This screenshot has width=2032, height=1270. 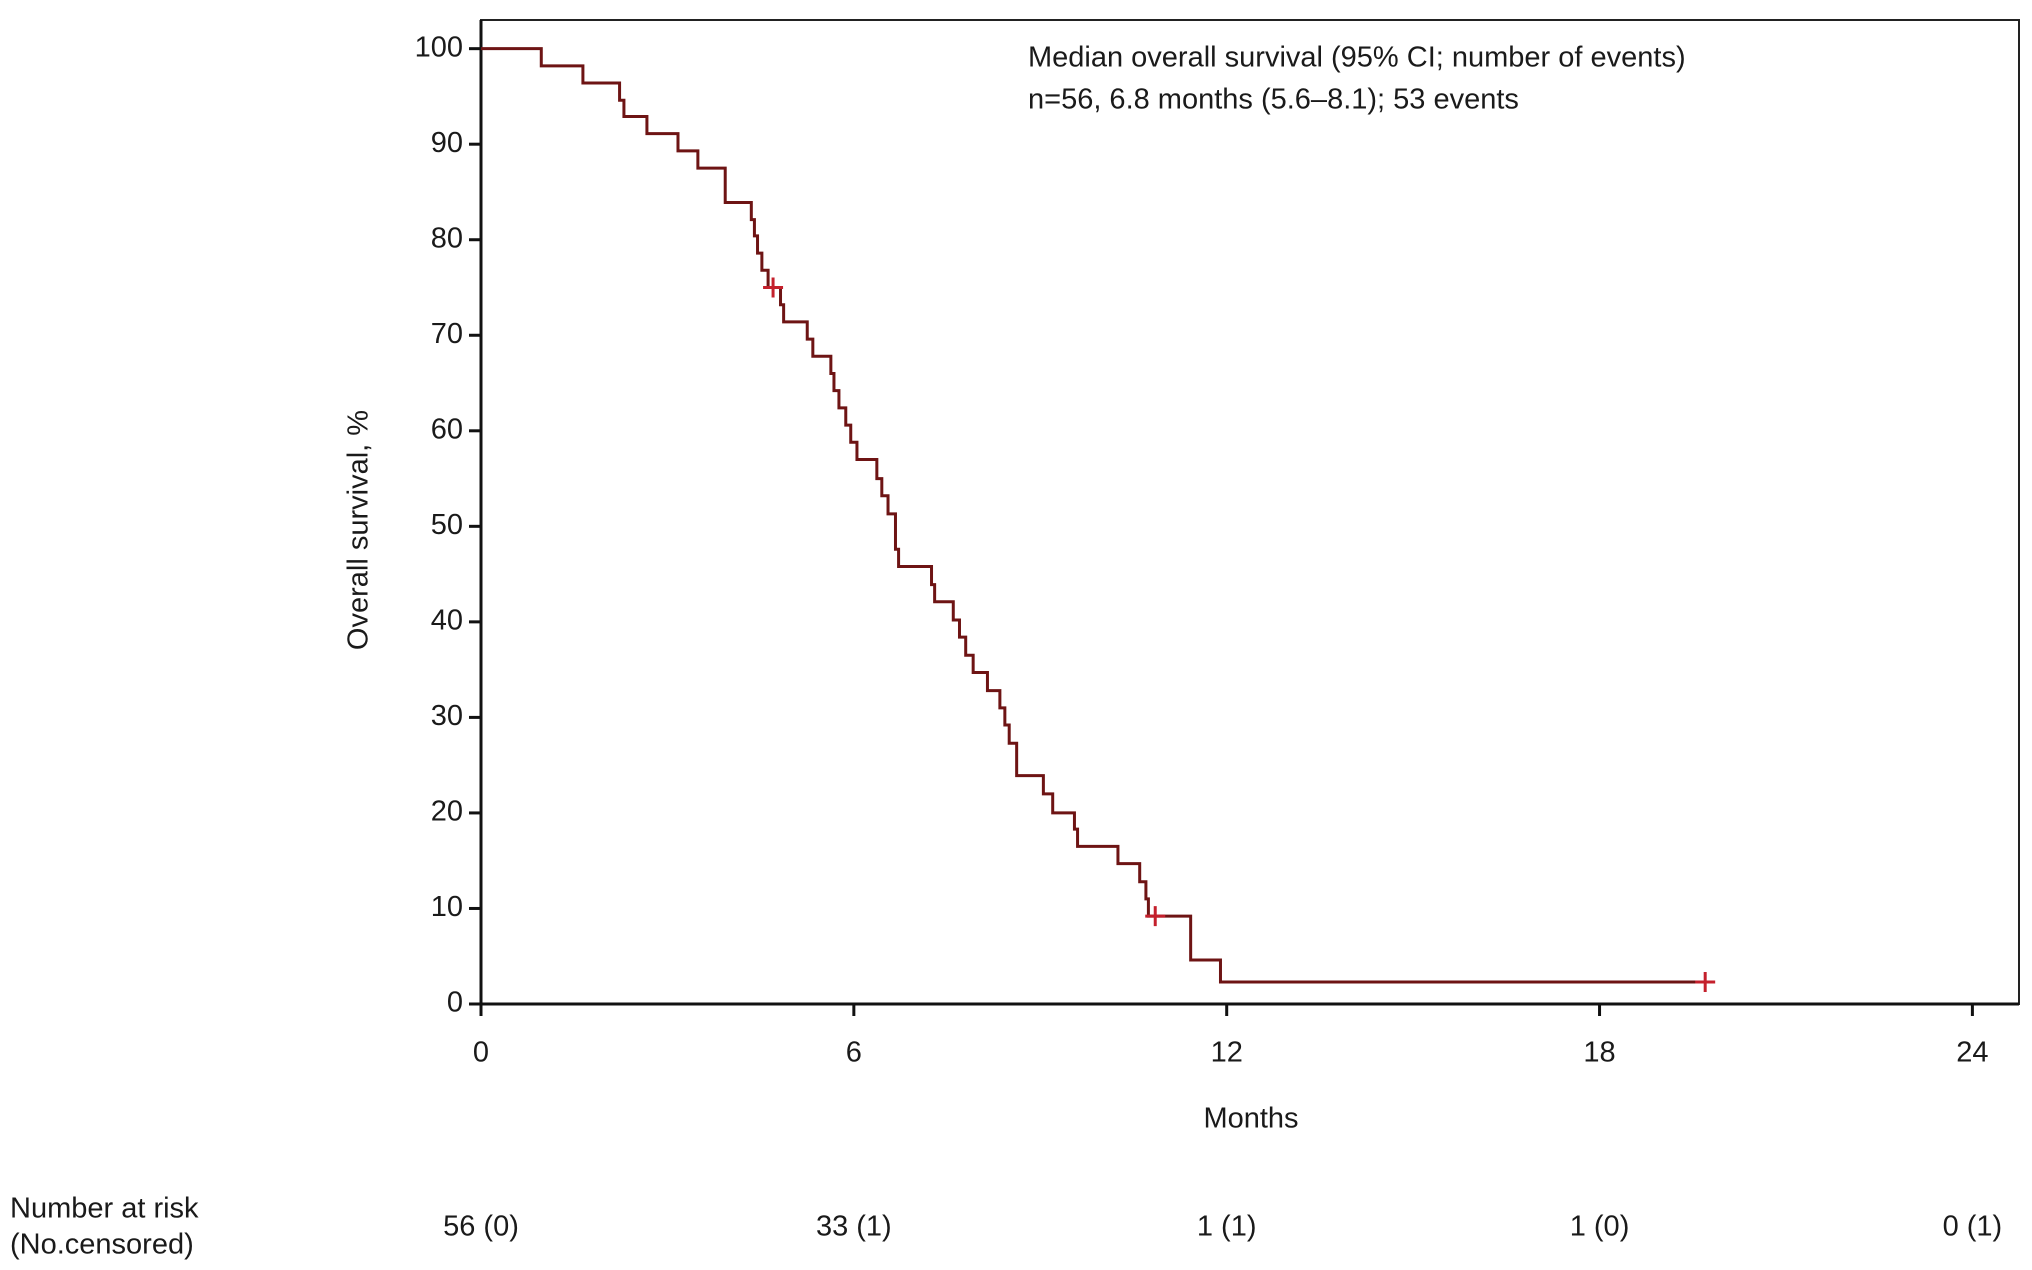 I want to click on risk-table-title: (No.censored), so click(x=102, y=1245).